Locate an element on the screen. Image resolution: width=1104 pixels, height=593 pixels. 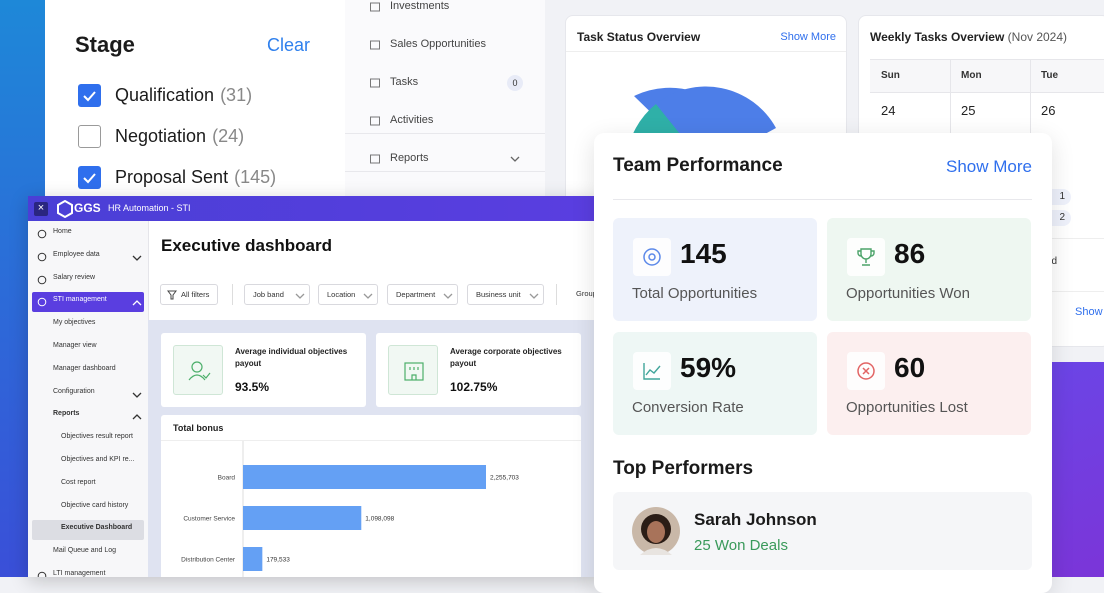
filter-label: Group is located at coordinates (586, 293).